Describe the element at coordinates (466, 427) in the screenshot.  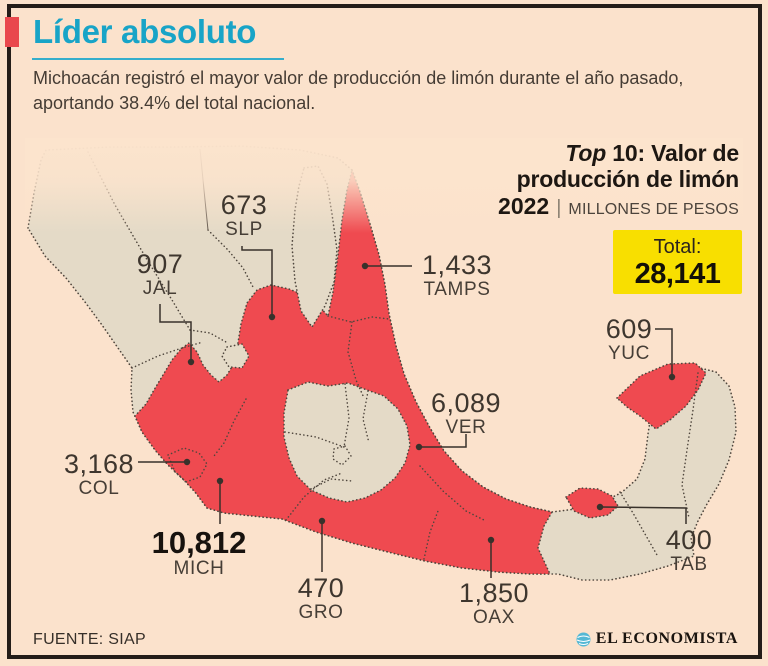
I see `abbr-ver: VER` at that location.